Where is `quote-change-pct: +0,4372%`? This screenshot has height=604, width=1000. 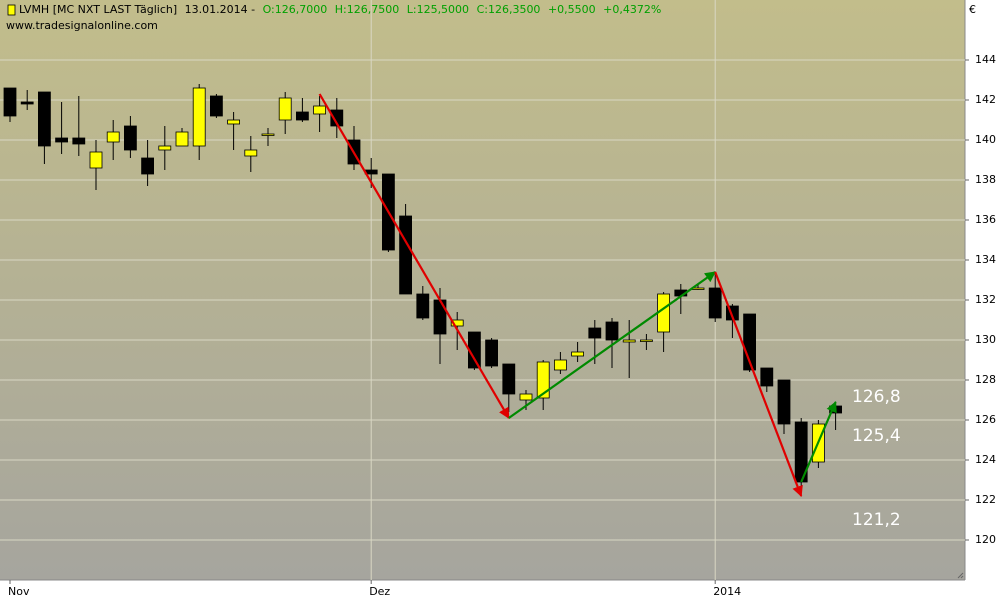 quote-change-pct: +0,4372% is located at coordinates (632, 9).